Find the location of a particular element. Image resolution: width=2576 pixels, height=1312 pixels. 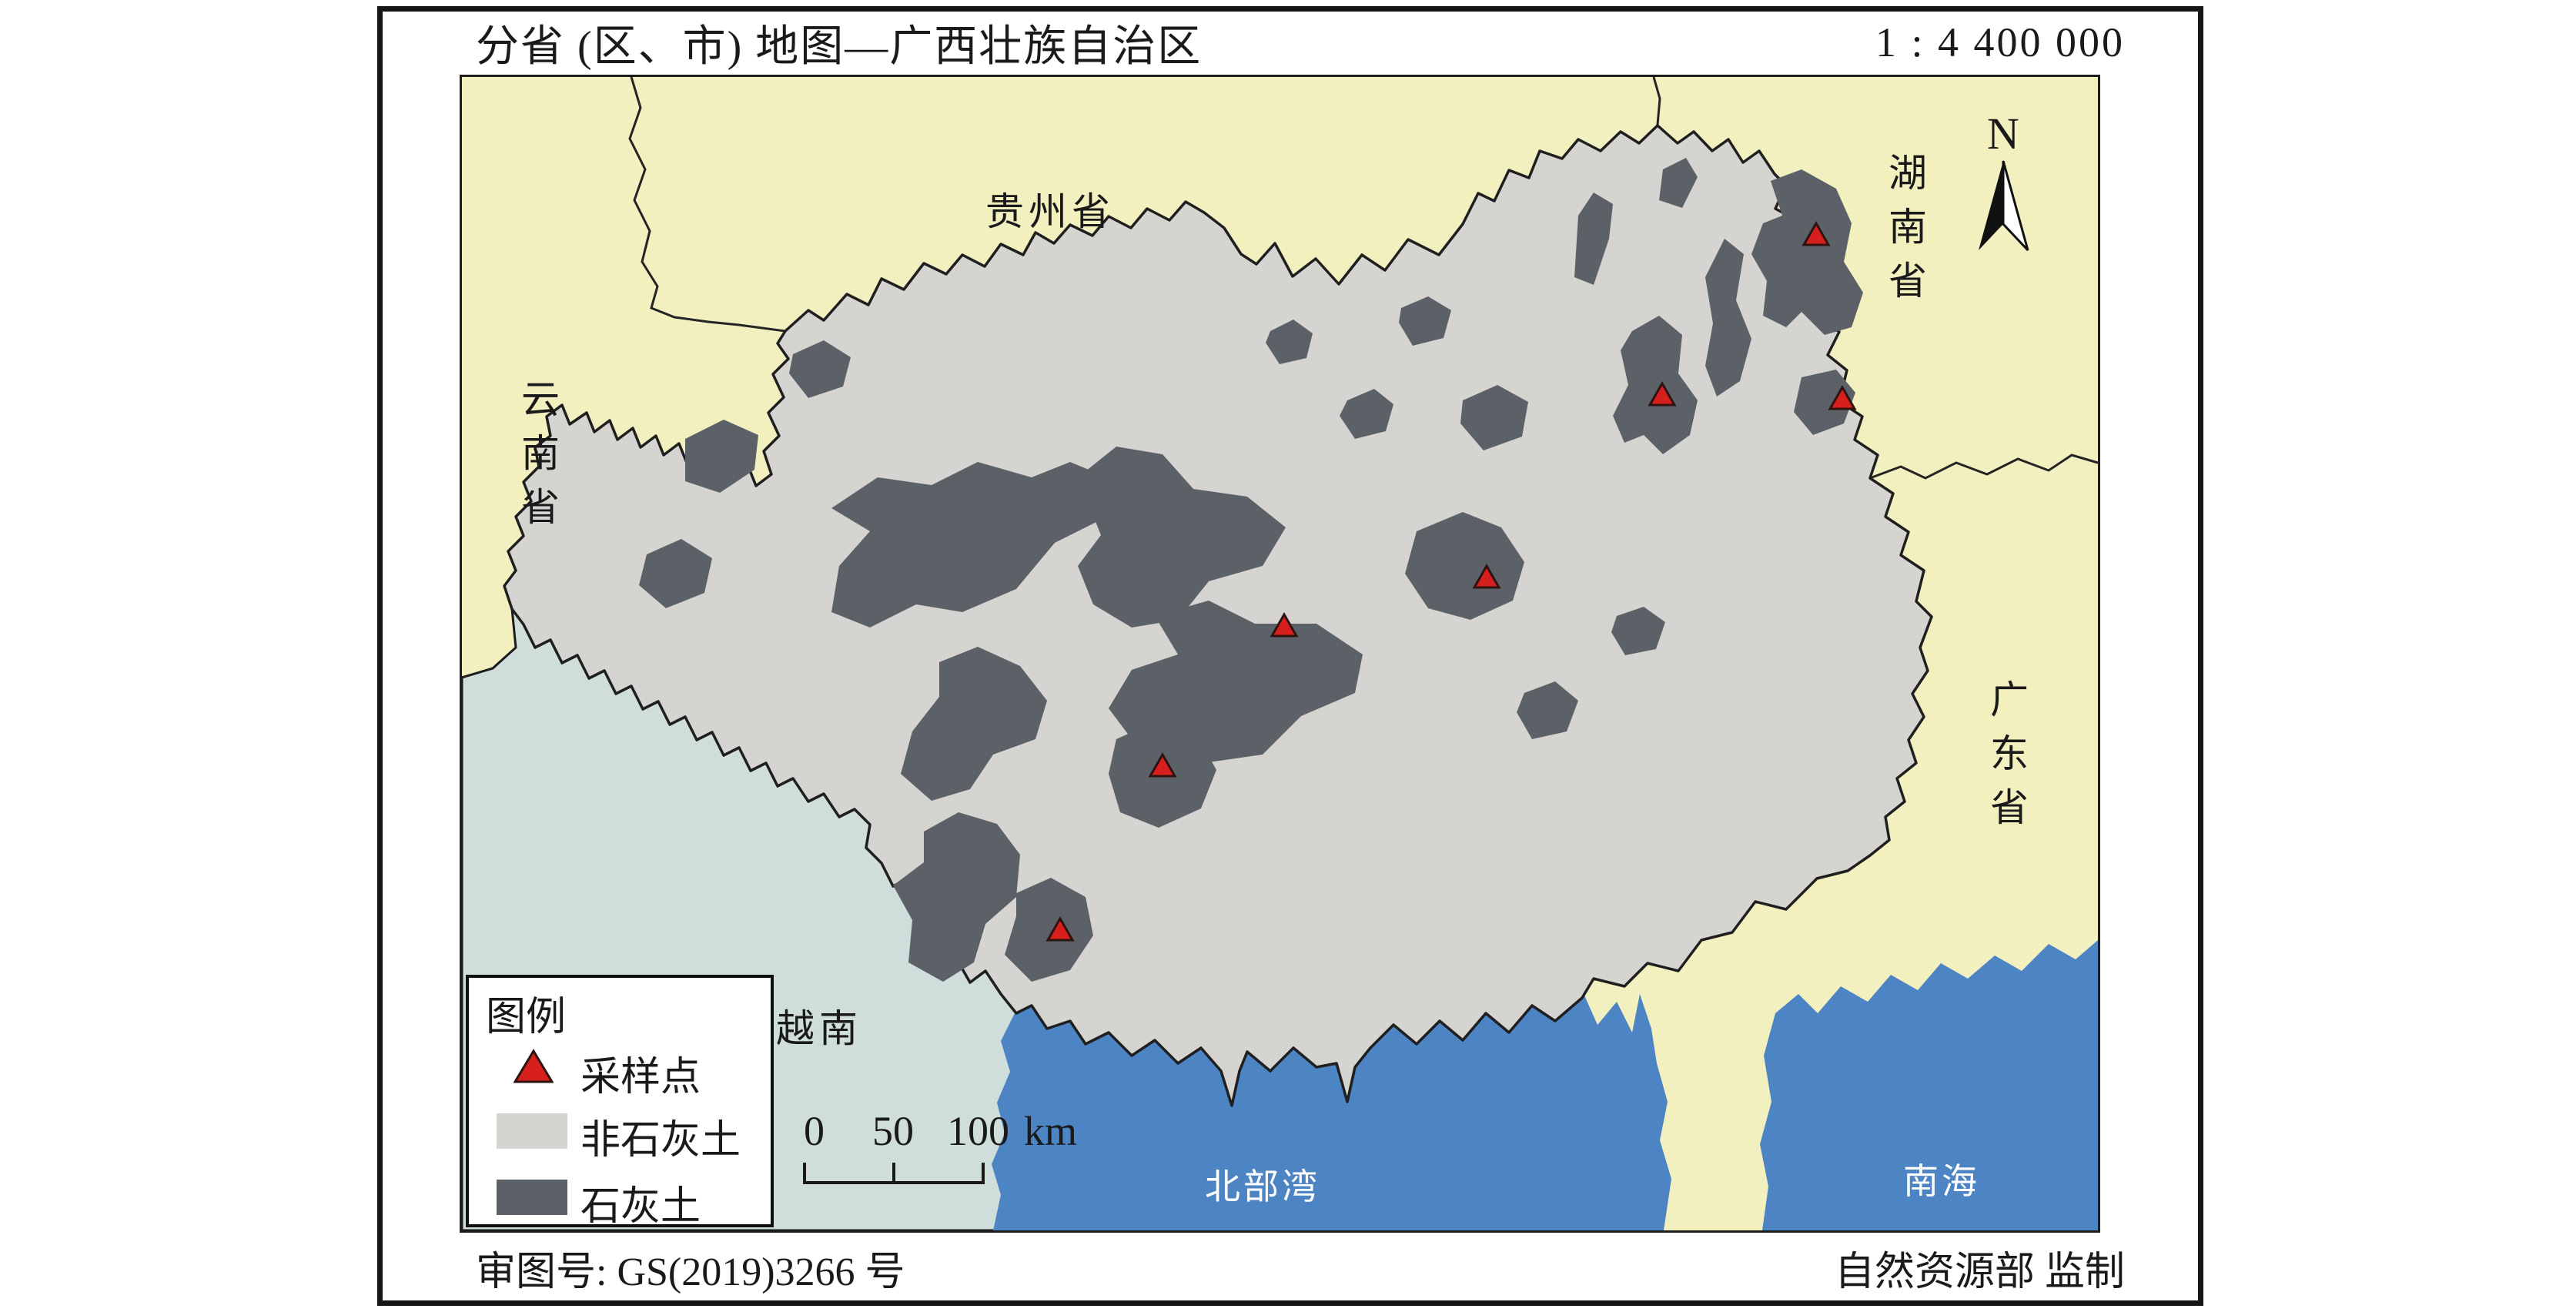

legend-item-limestone: 石灰土 is located at coordinates (640, 1207).